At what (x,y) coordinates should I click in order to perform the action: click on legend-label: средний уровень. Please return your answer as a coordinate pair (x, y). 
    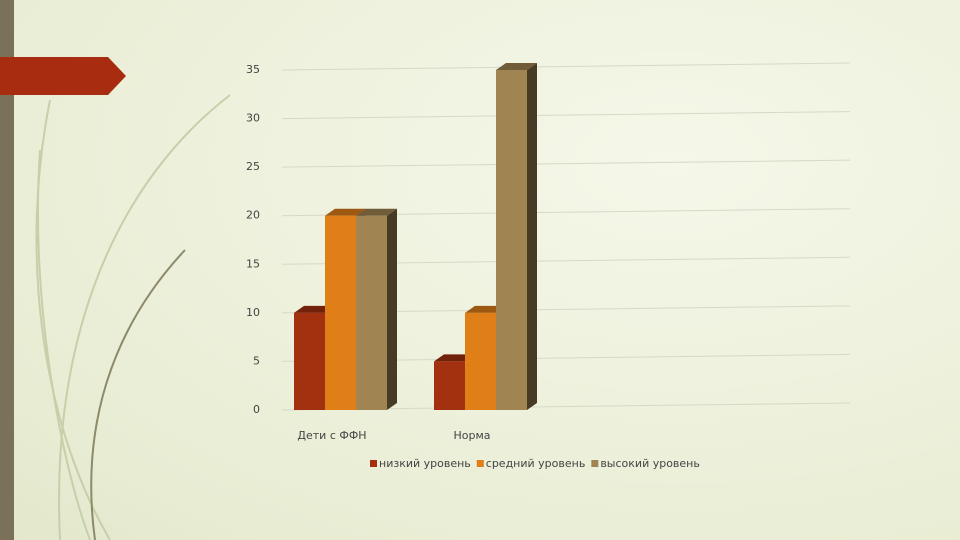
    Looking at the image, I should click on (536, 463).